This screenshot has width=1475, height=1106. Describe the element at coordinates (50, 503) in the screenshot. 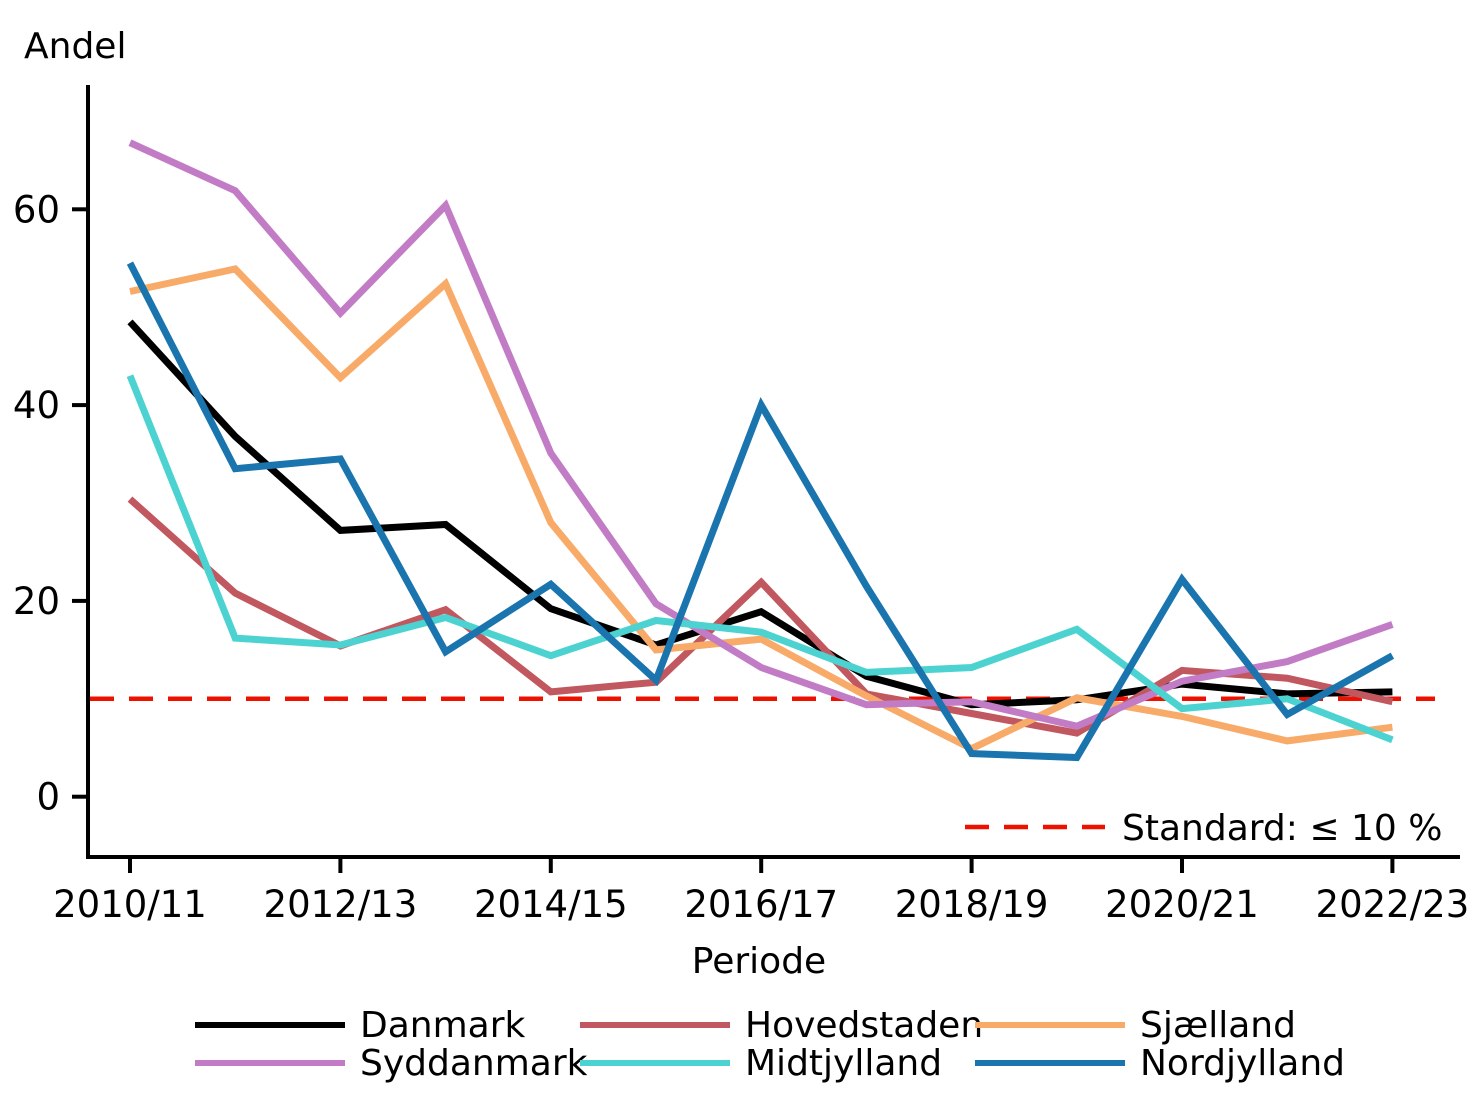

I see `y-axis-ticks: 0 20 40 60` at that location.